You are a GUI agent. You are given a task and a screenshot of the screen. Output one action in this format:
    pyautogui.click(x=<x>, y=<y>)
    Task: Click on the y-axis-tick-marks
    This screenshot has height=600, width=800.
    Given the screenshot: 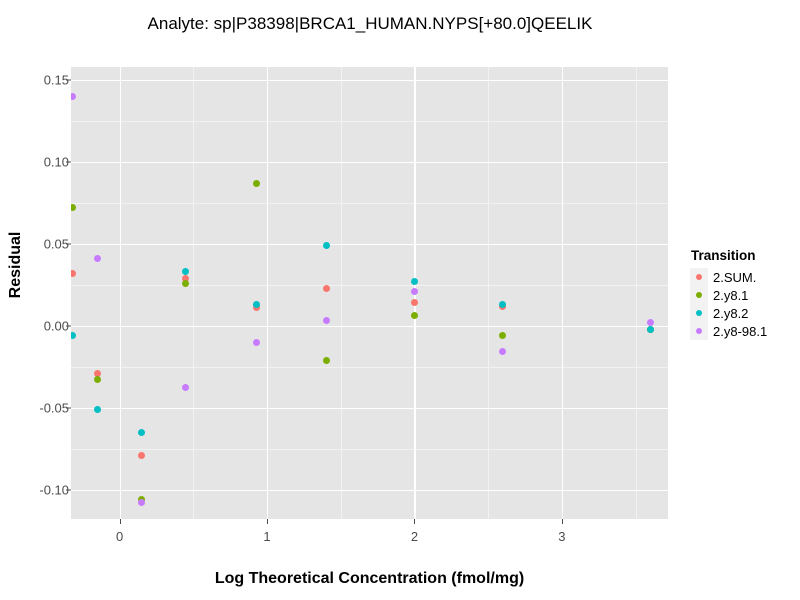 What is the action you would take?
    pyautogui.click(x=68, y=293)
    